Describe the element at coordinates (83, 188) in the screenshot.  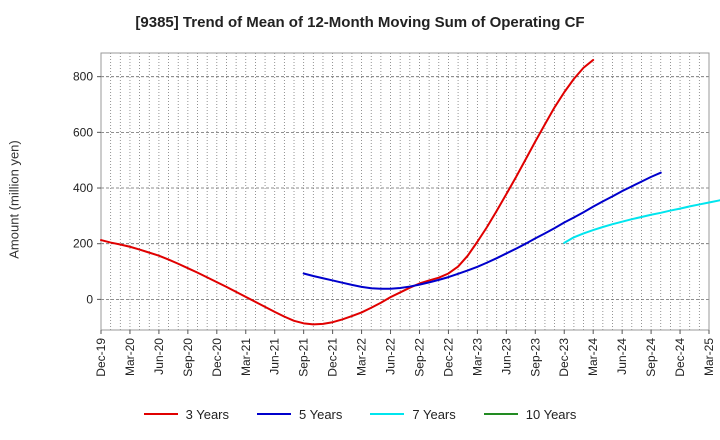
I see `y-tick-label: 400` at that location.